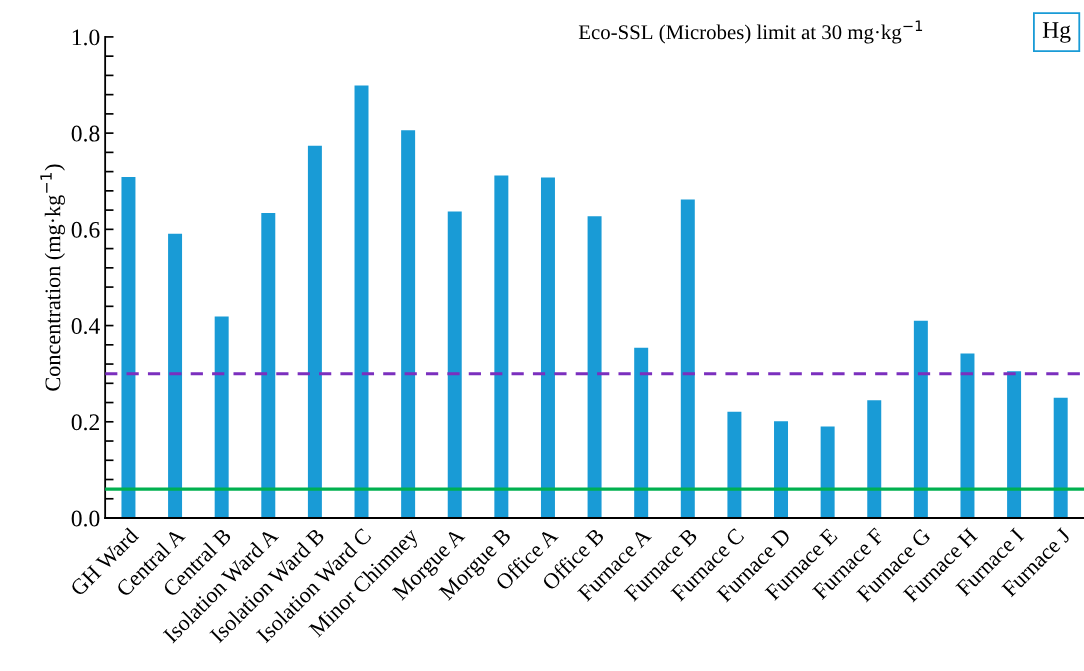  Describe the element at coordinates (750, 32) in the screenshot. I see `annotation: Eco-SSL (Microbes) limit at 30 mg·kg$^{−1}$` at that location.